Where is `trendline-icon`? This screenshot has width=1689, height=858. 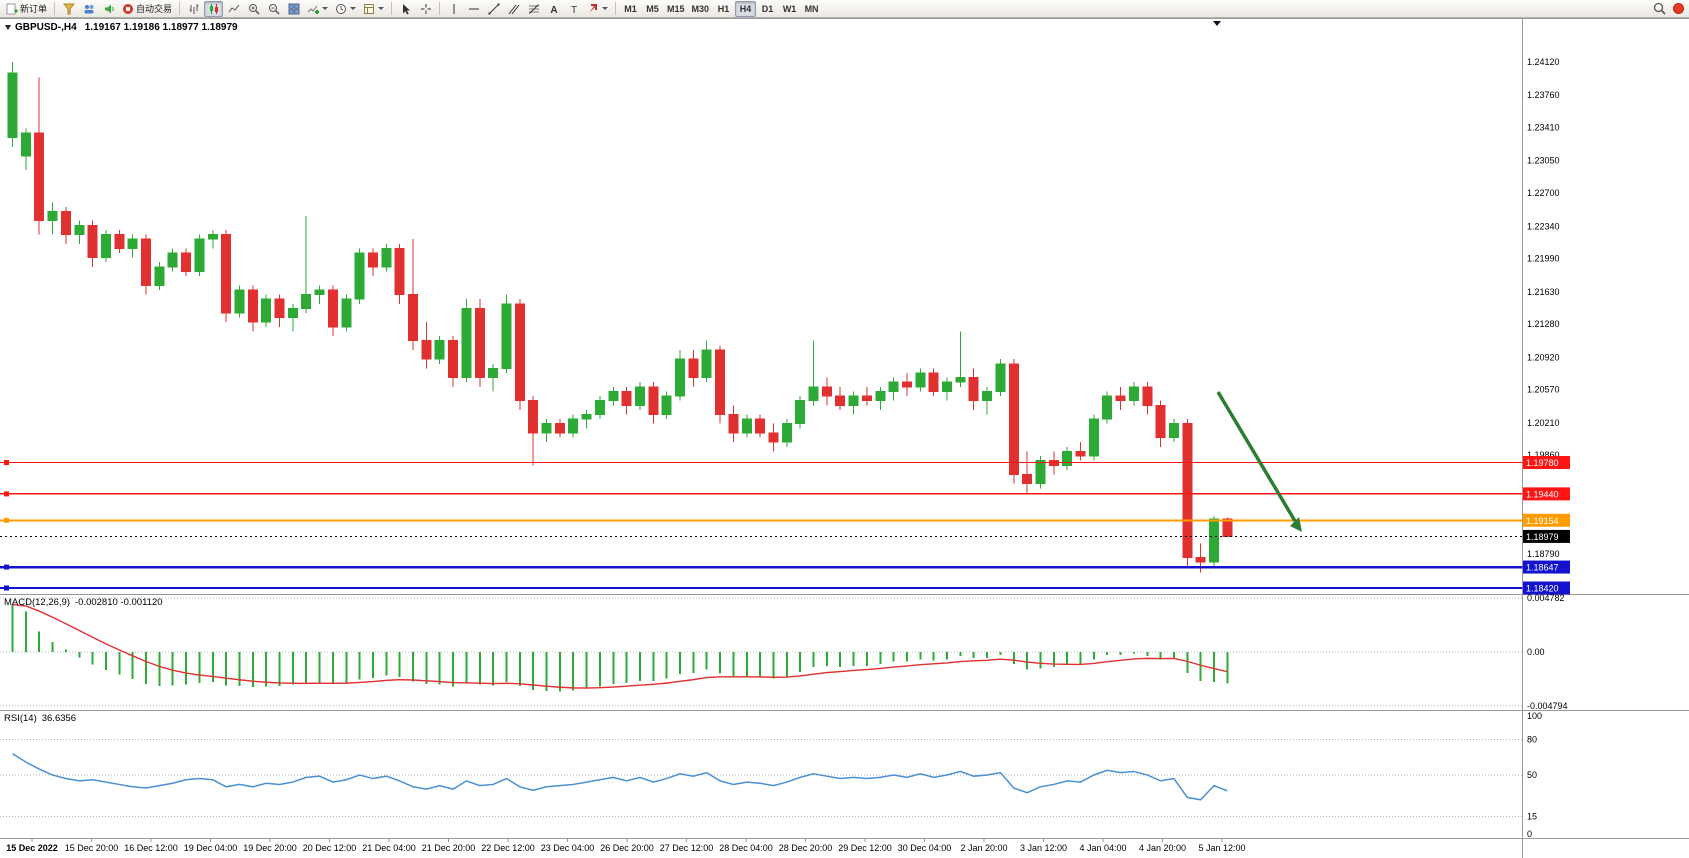
trendline-icon is located at coordinates (494, 8).